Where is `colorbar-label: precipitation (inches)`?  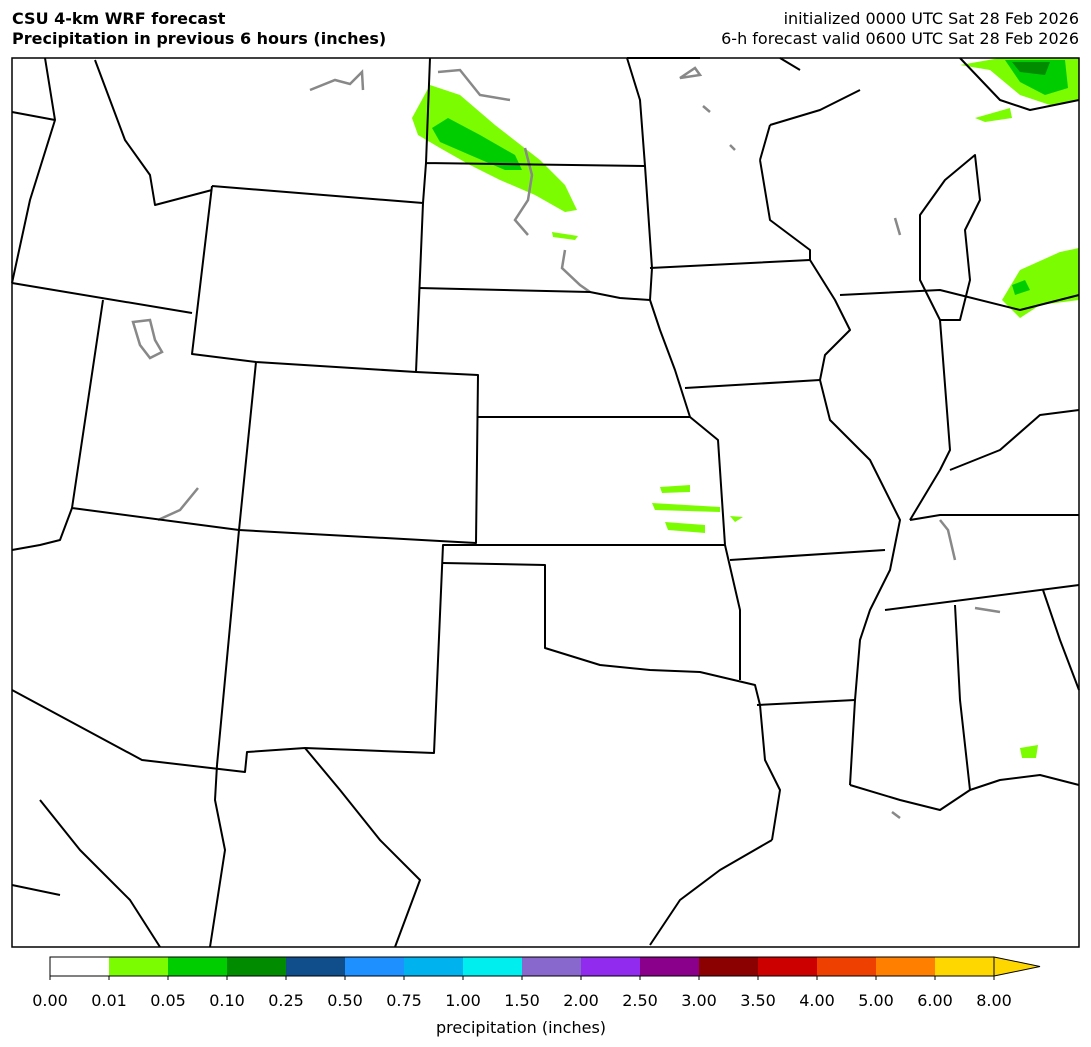
colorbar-label: precipitation (inches) is located at coordinates (521, 1027).